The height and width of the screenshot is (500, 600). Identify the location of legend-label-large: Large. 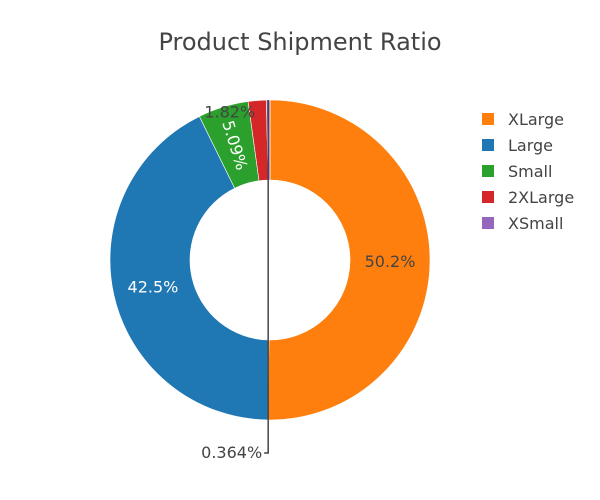
(530, 145).